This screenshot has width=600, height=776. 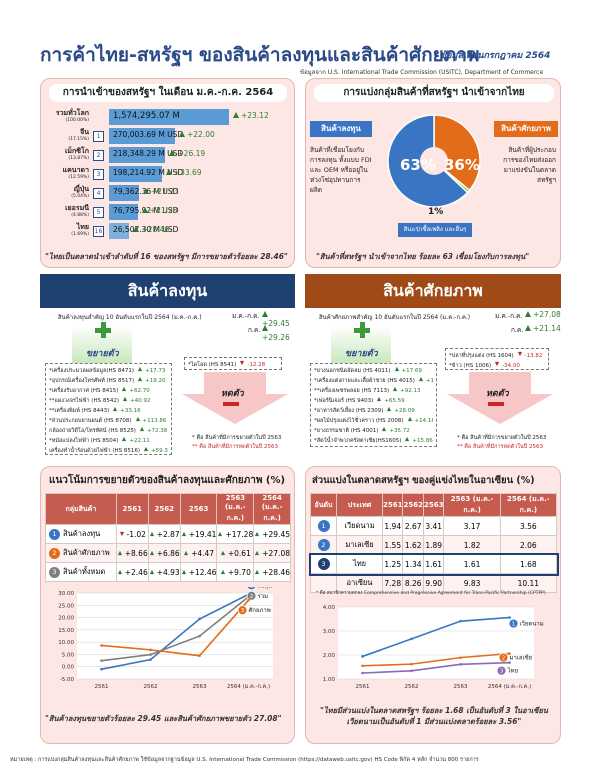 What do you see at coordinates (108, 431) in the screenshot?
I see `product-item: กล้องถ่ายวิดีโอ/โทรทัศน์ (HS 8525) +72.38` at bounding box center [108, 431].